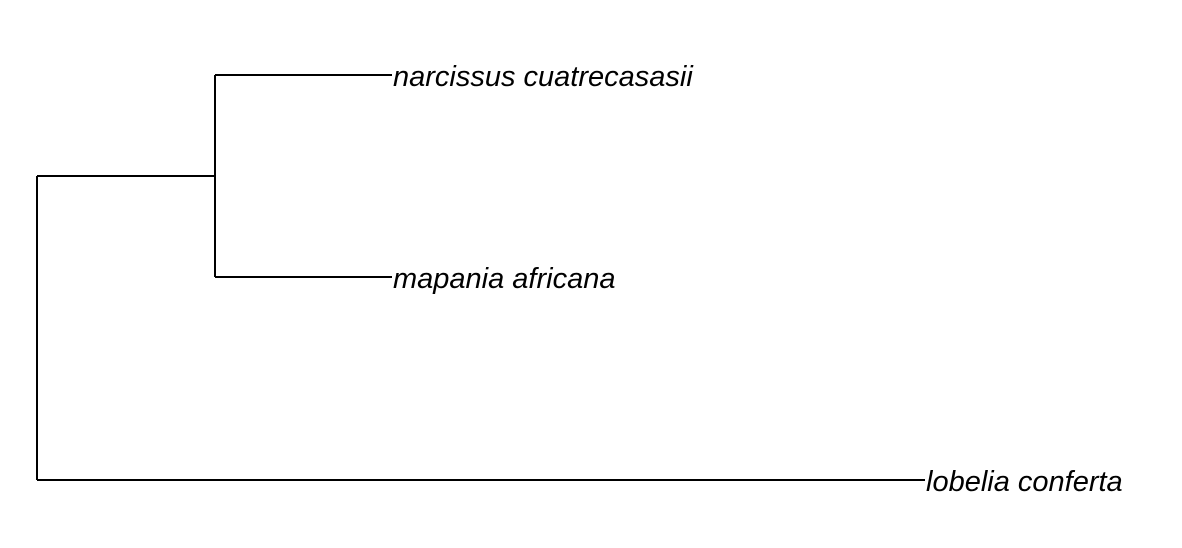 Image resolution: width=1182 pixels, height=548 pixels. Describe the element at coordinates (543, 77) in the screenshot. I see `tip-label-narcissus-cuatrecasasii: narcissus cuatrecasasii` at that location.